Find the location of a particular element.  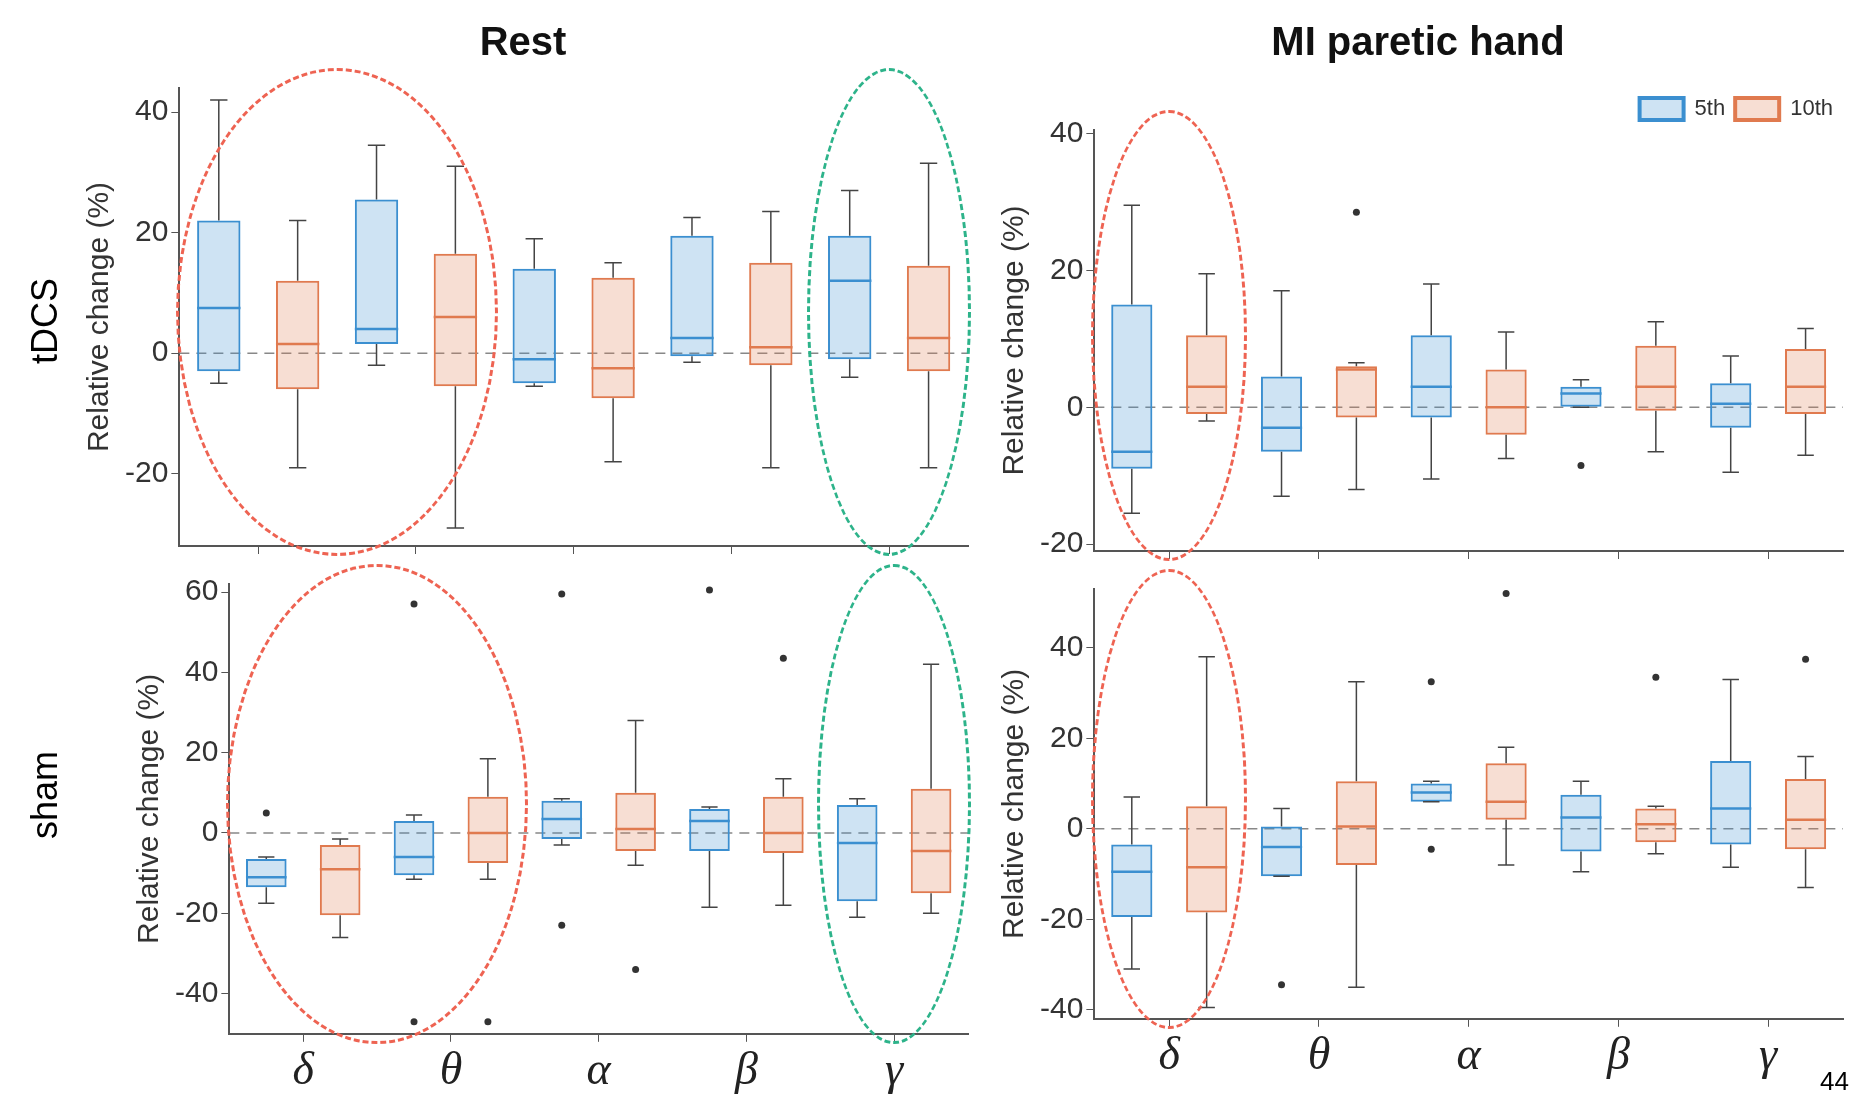

chart-title: Rest is located at coordinates (523, 41).